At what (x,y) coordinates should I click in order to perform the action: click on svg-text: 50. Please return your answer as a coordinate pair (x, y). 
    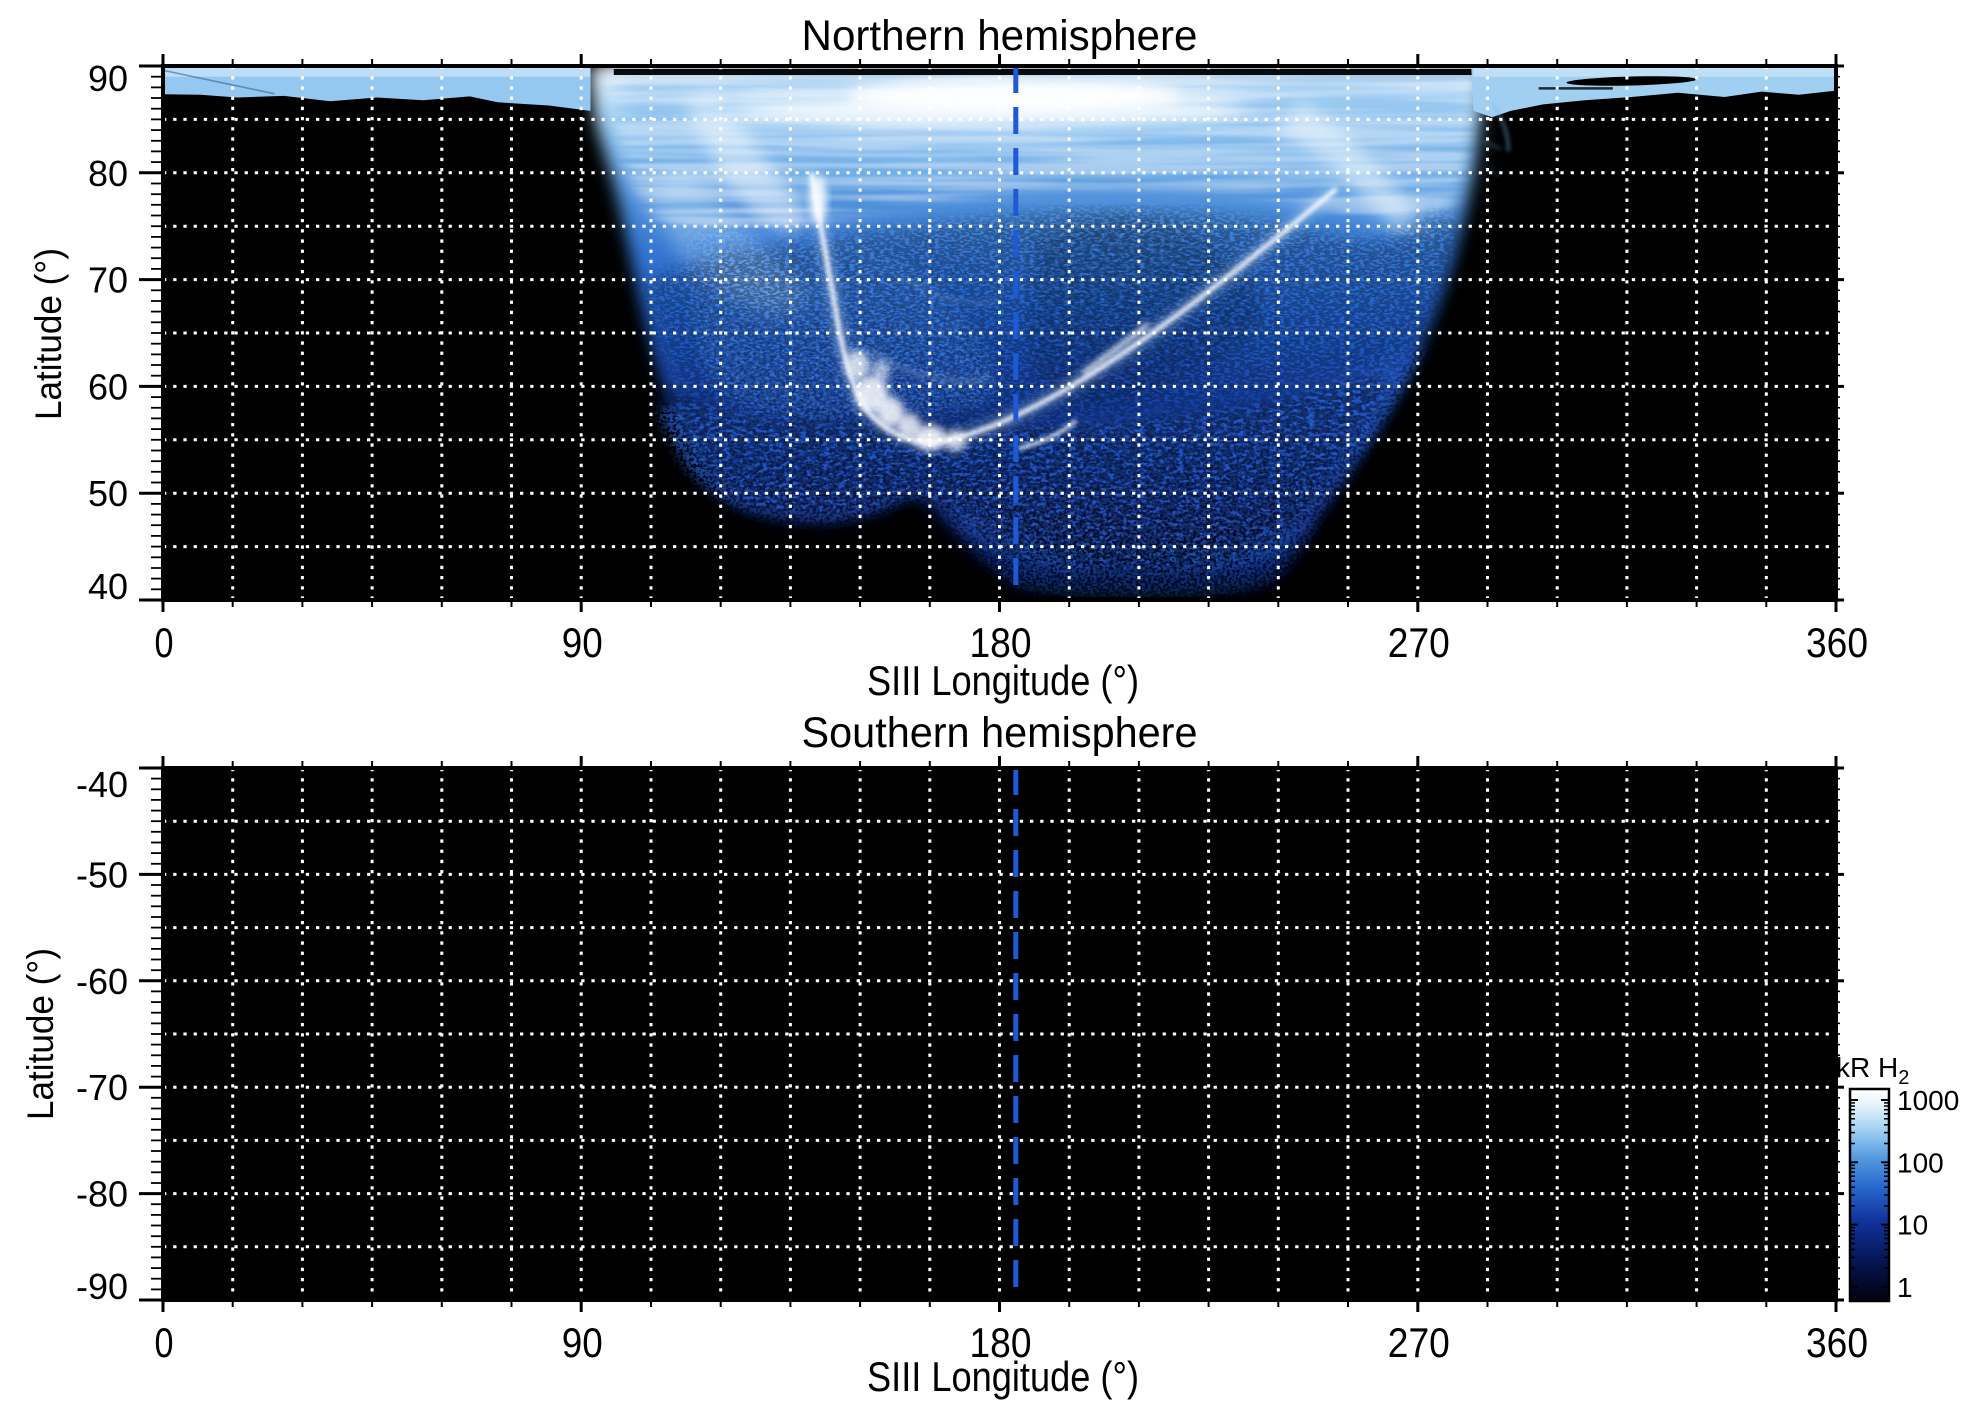
    Looking at the image, I should click on (108, 493).